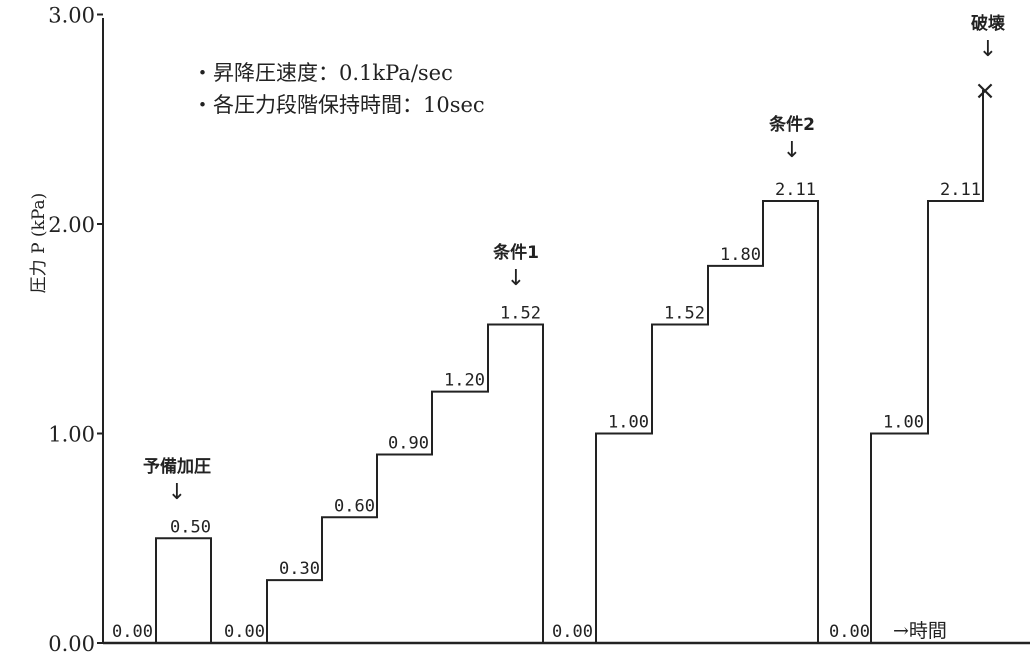 The height and width of the screenshot is (663, 1032). Describe the element at coordinates (71, 644) in the screenshot. I see `y-tick-label: 0.00` at that location.